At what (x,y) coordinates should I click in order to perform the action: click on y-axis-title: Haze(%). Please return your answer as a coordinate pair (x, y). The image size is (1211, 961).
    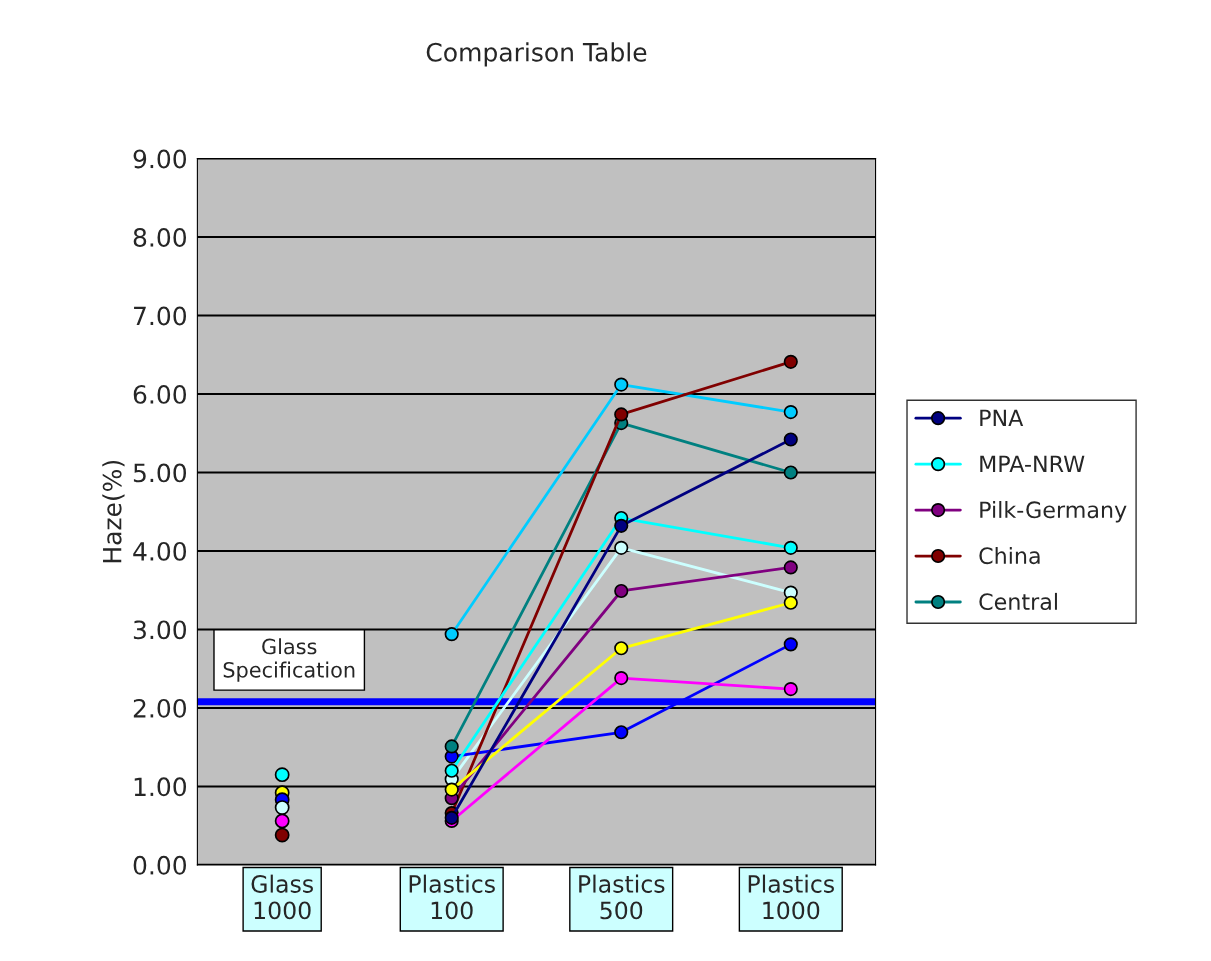
    Looking at the image, I should click on (113, 511).